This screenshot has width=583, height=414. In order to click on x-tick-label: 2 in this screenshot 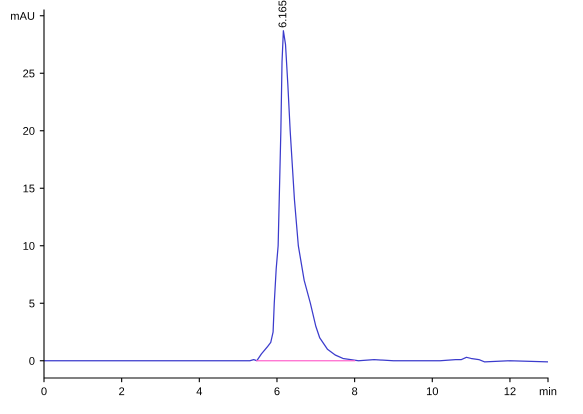, I will do `click(121, 391)`.